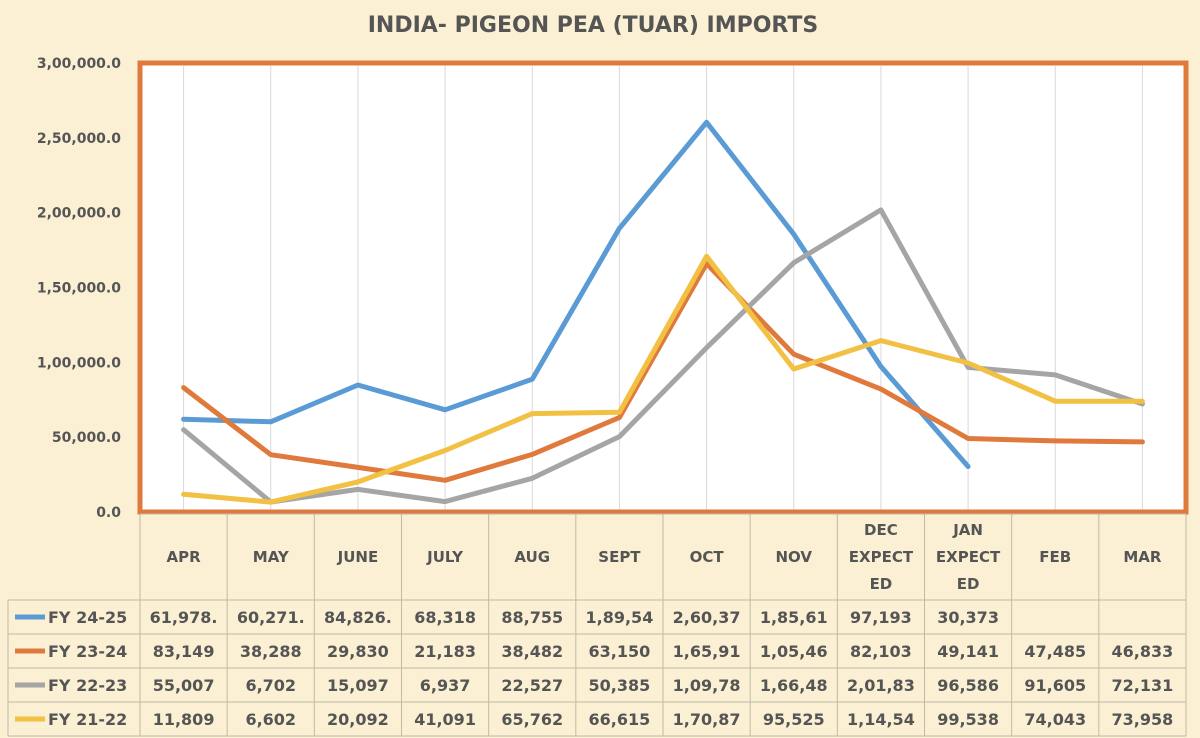  Describe the element at coordinates (1055, 719) in the screenshot. I see `table-cell-value: 74,043` at that location.